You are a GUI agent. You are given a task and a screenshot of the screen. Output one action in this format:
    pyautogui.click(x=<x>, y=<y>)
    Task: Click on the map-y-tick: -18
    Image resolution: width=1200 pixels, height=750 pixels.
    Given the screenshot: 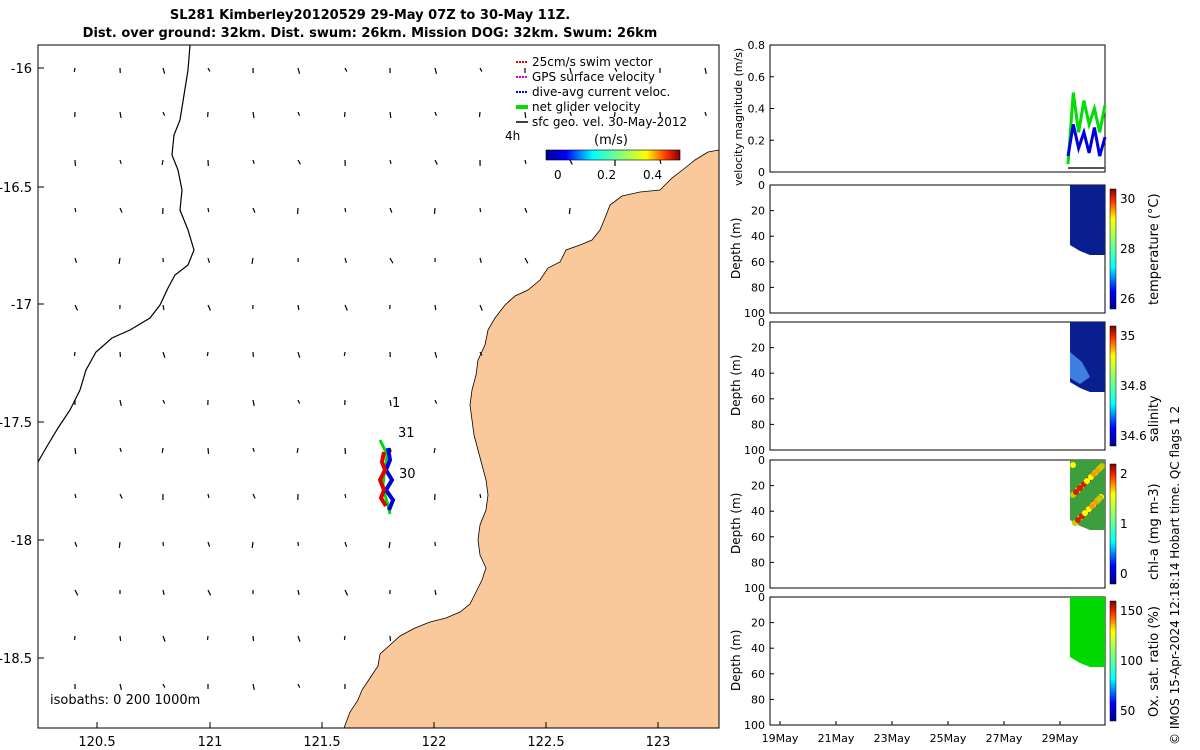 What is the action you would take?
    pyautogui.click(x=21, y=541)
    